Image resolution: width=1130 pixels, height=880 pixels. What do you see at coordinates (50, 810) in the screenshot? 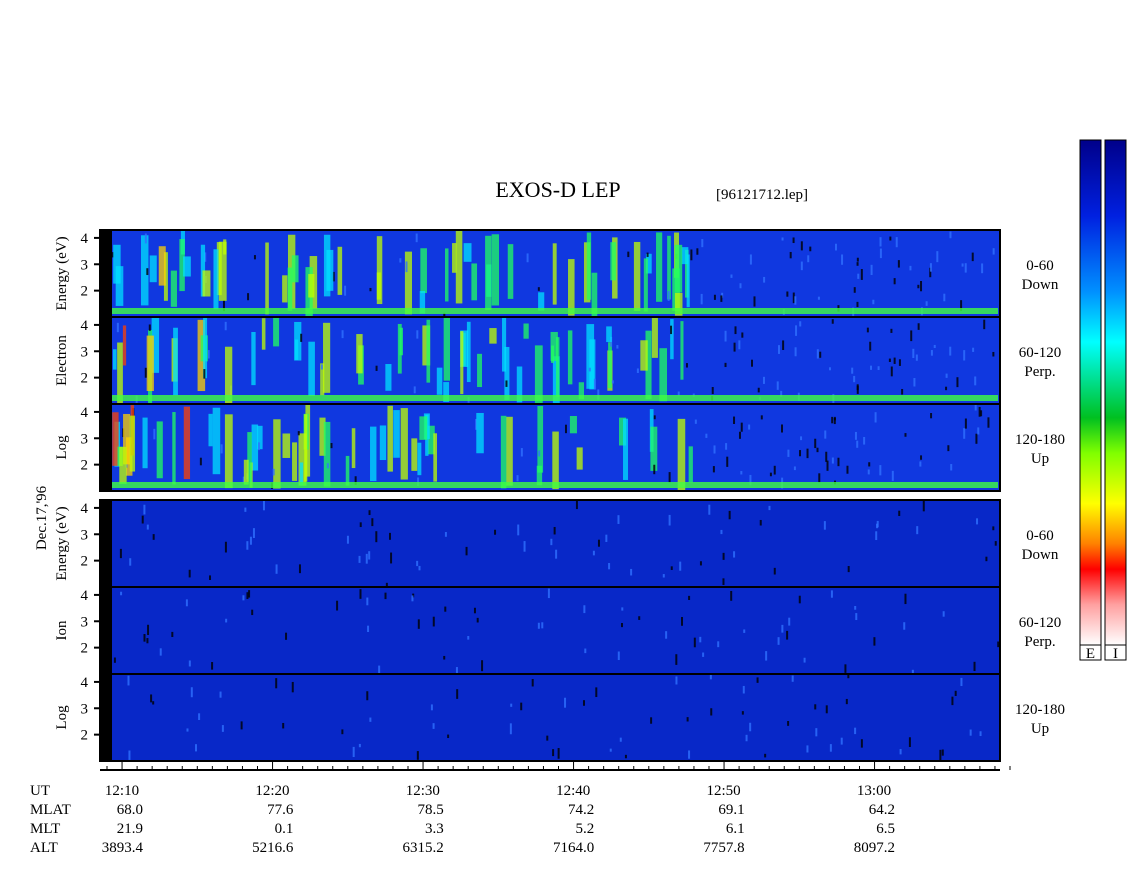
I see `ephemeris-name: MLAT` at bounding box center [50, 810].